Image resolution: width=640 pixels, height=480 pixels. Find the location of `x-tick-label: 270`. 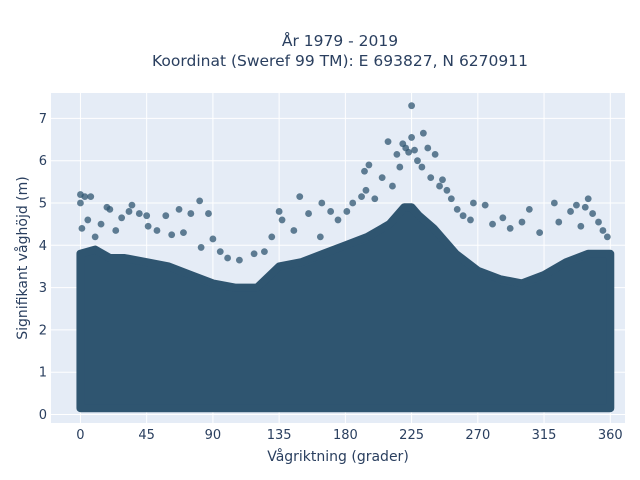

x-tick-label: 270 is located at coordinates (477, 435).